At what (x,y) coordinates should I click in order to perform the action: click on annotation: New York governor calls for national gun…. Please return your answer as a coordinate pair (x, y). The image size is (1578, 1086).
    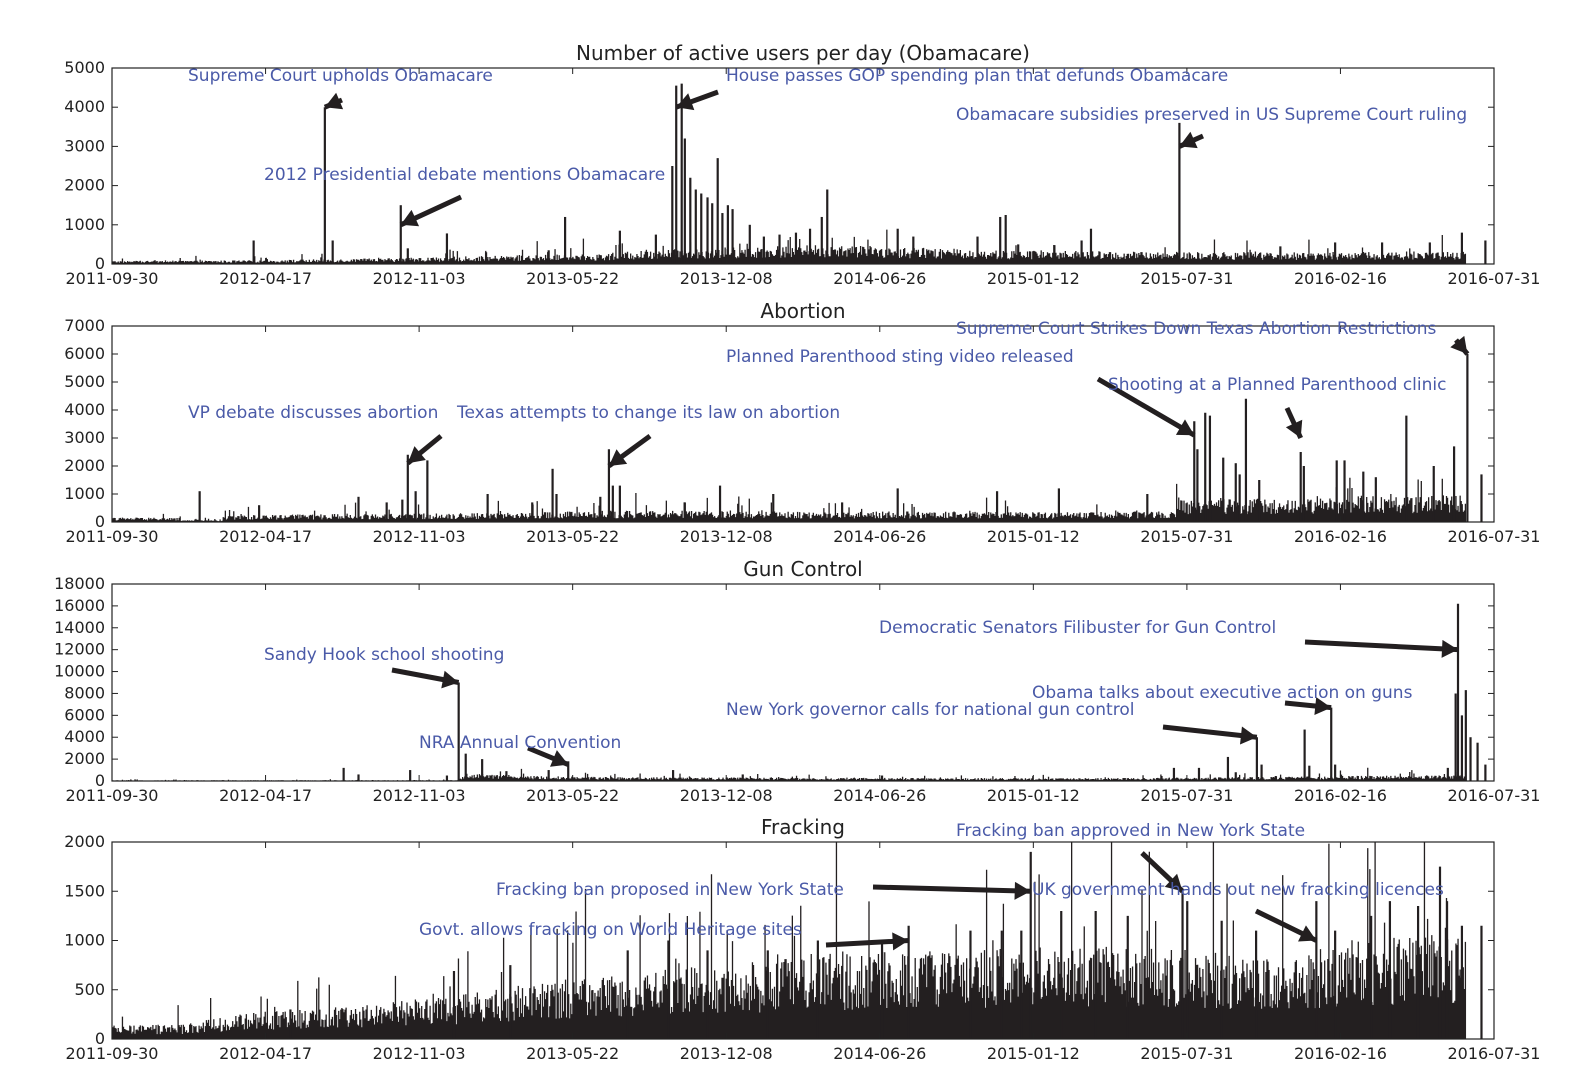
    Looking at the image, I should click on (992, 722).